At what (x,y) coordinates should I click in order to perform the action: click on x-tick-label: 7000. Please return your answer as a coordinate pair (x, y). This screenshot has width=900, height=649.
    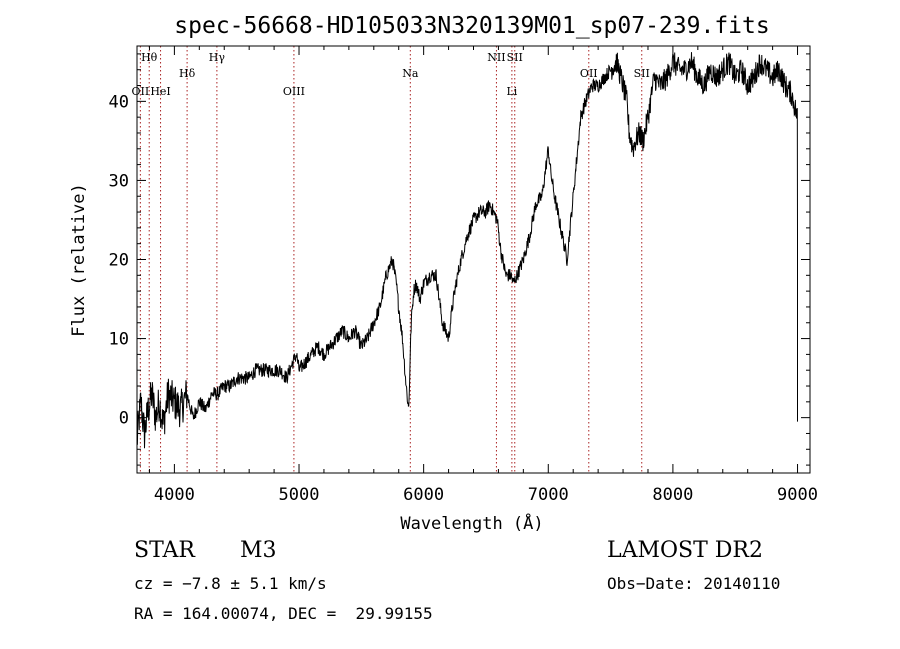
    Looking at the image, I should click on (548, 495).